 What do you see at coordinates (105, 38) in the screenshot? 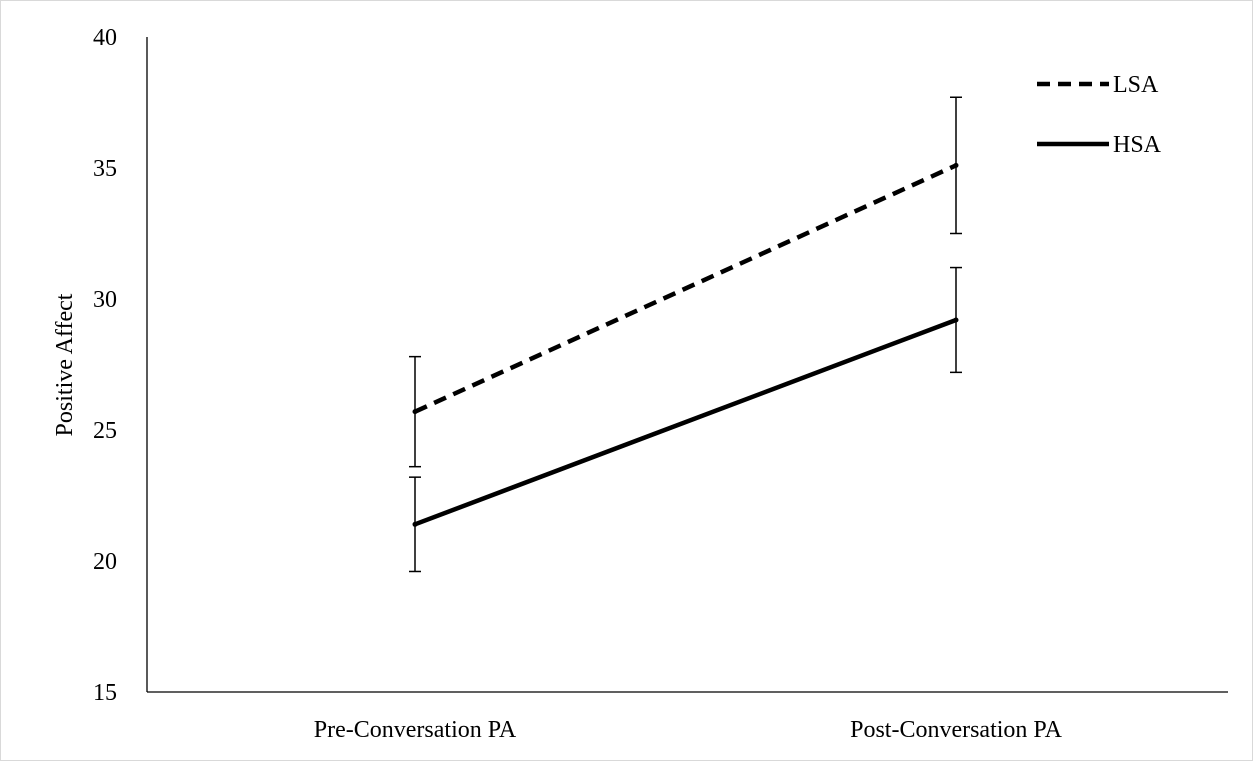
I see `y-tick-label: 40` at bounding box center [105, 38].